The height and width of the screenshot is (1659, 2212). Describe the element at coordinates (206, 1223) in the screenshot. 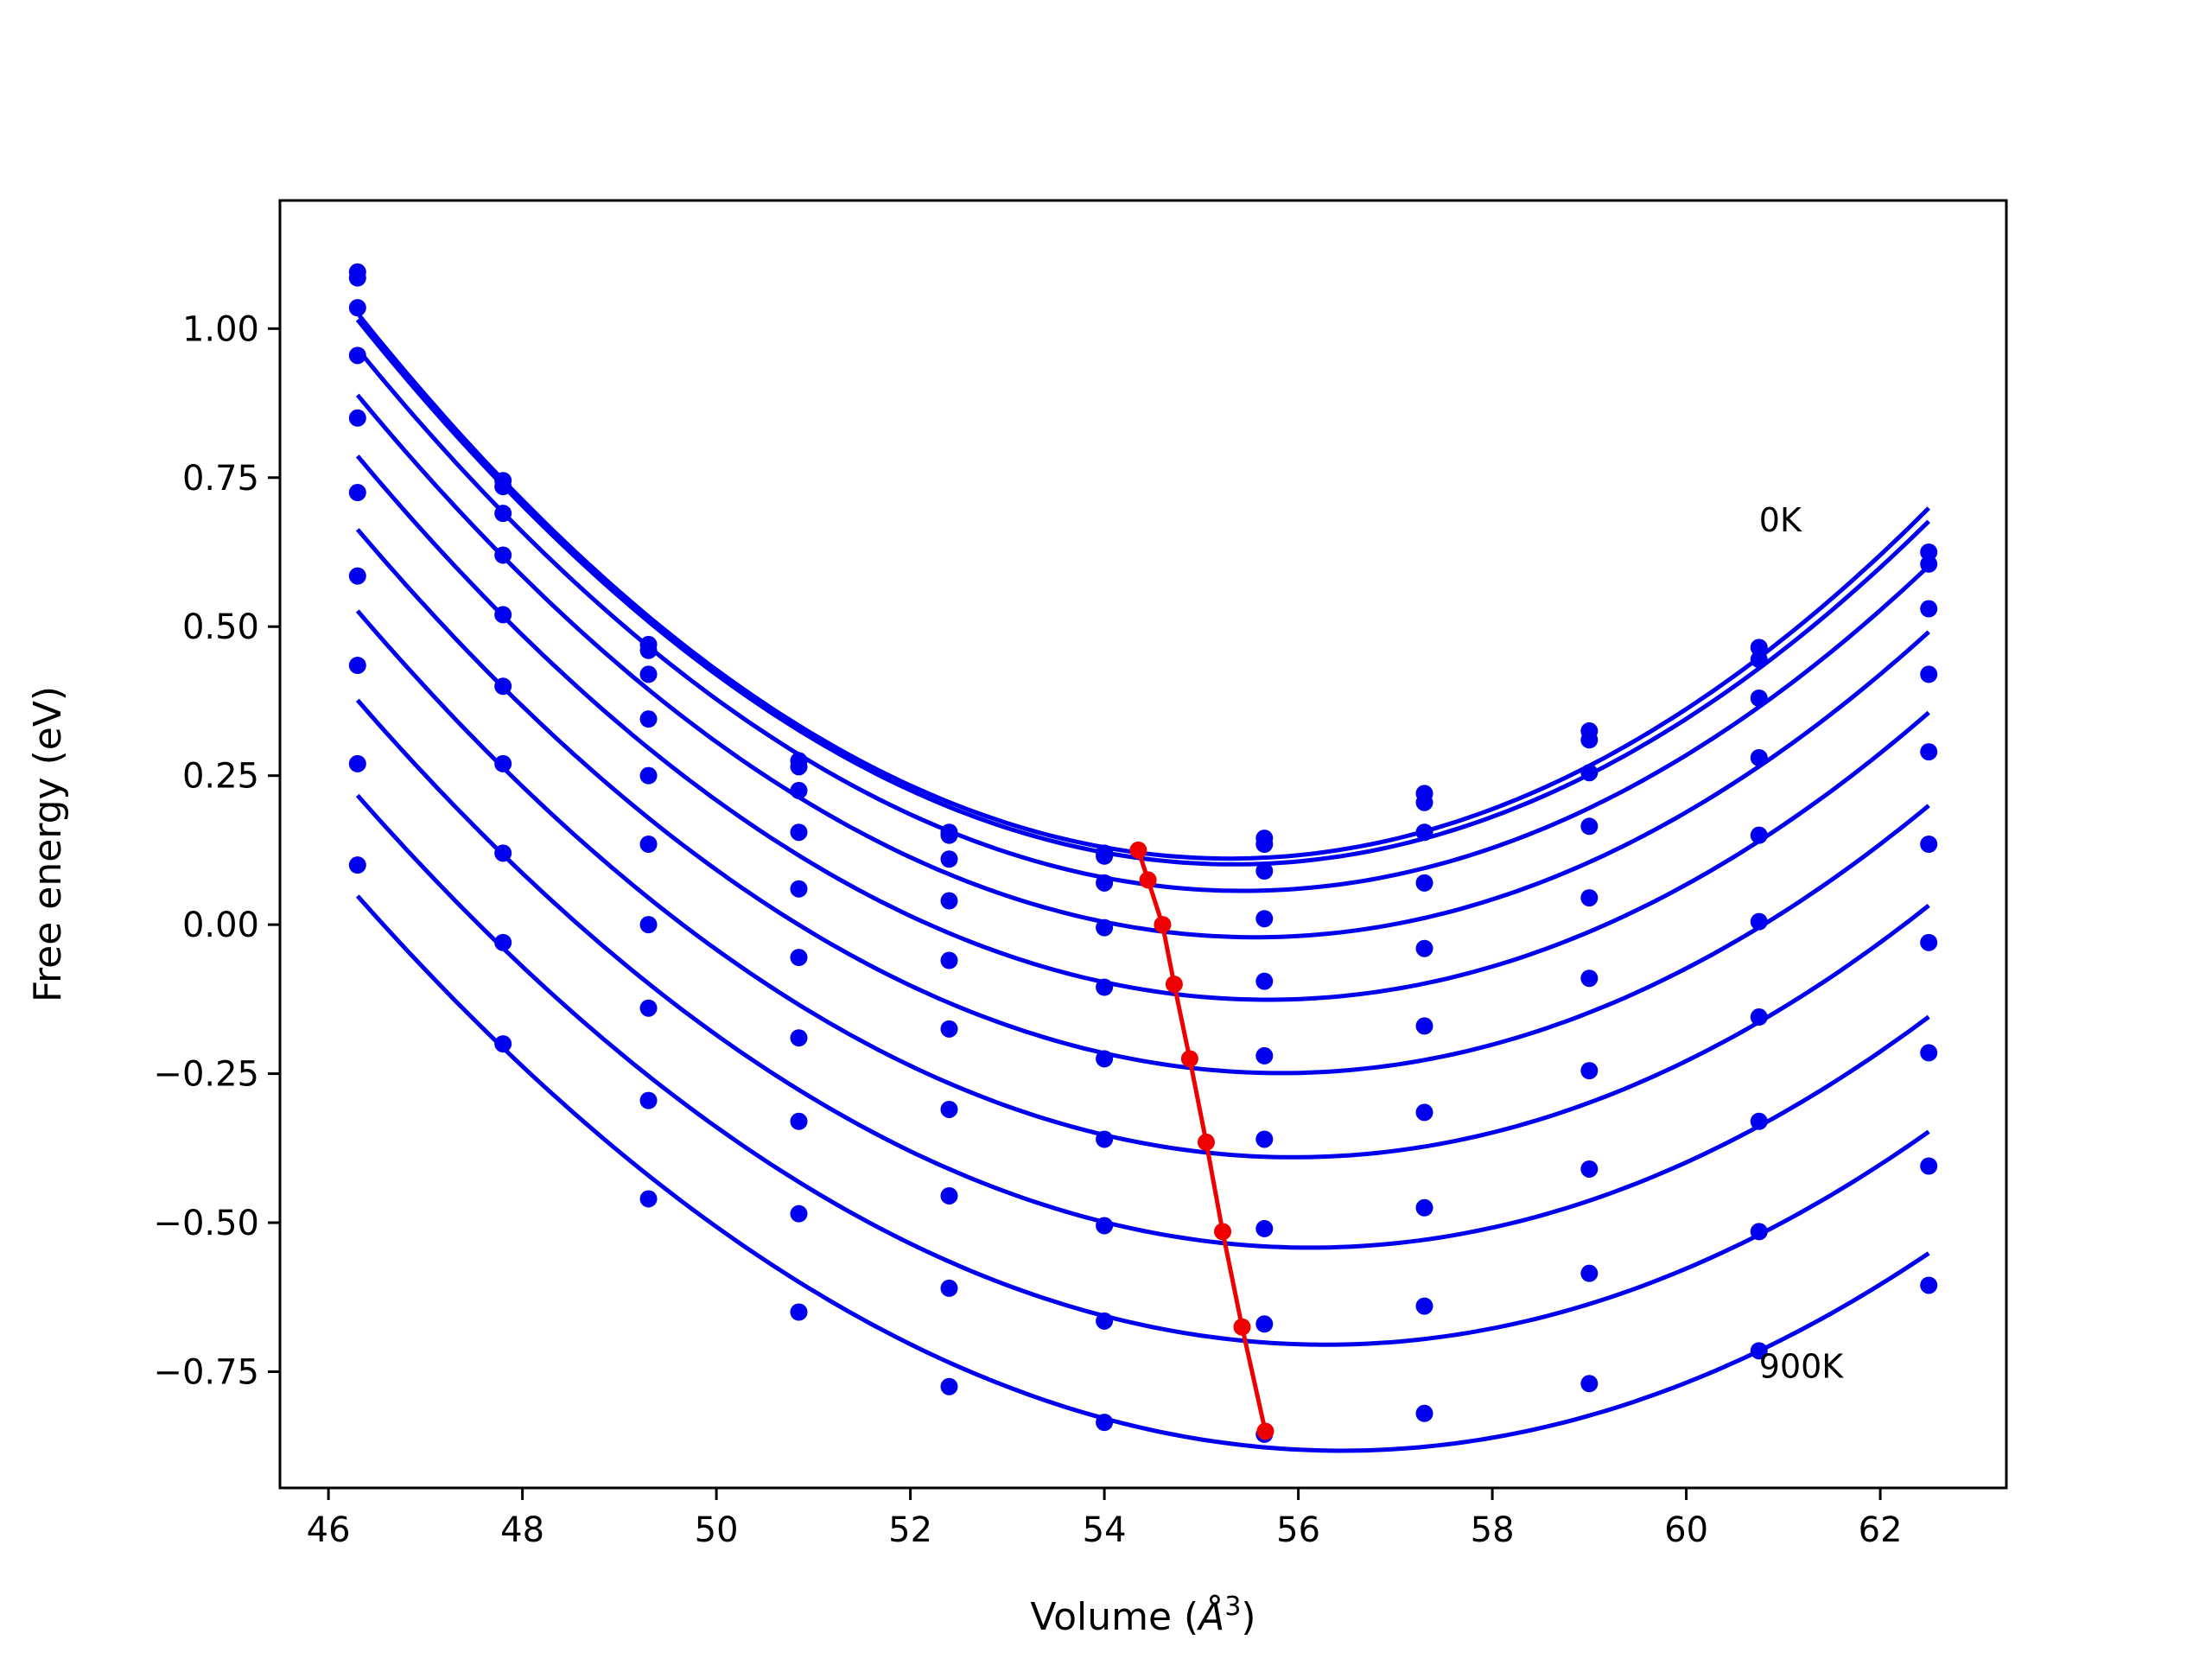

I see `y-tick-label: −0.50` at that location.